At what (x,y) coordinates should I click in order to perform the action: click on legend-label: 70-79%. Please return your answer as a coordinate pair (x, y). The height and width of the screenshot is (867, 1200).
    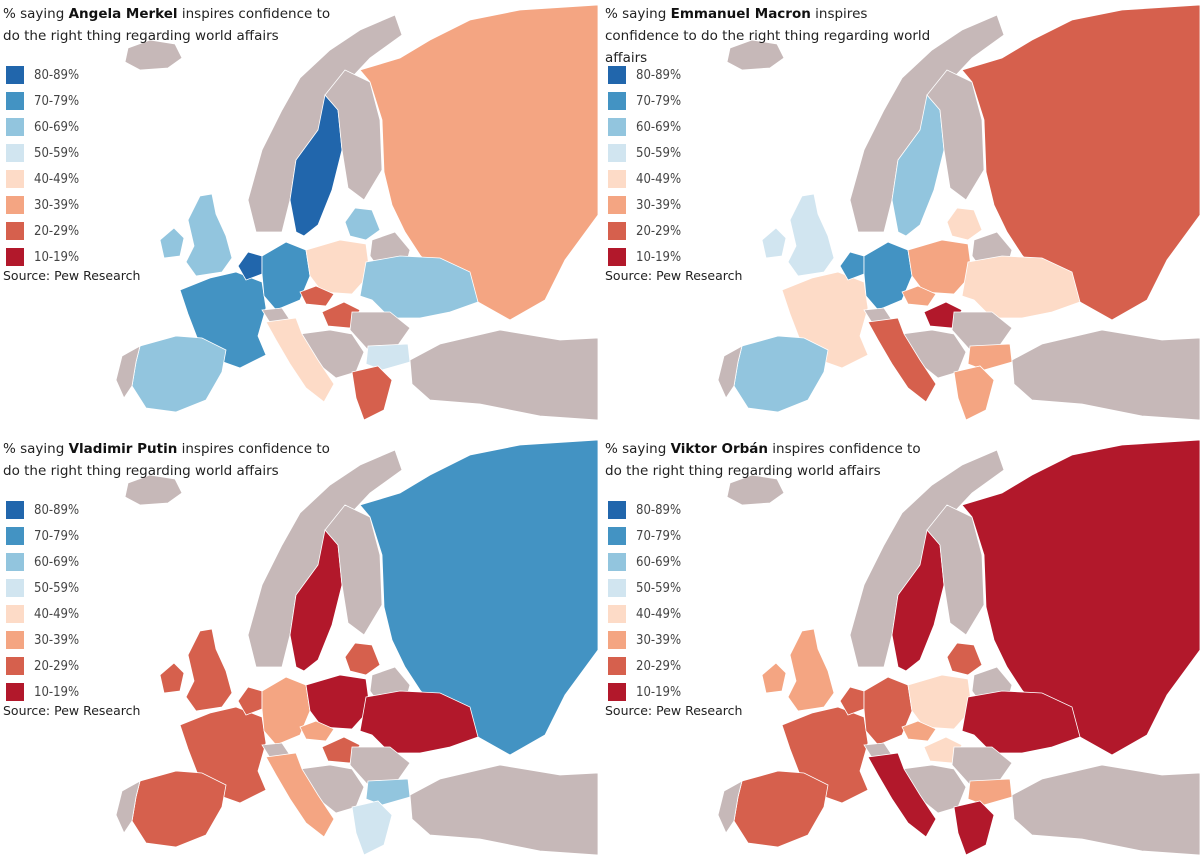
    Looking at the image, I should click on (659, 536).